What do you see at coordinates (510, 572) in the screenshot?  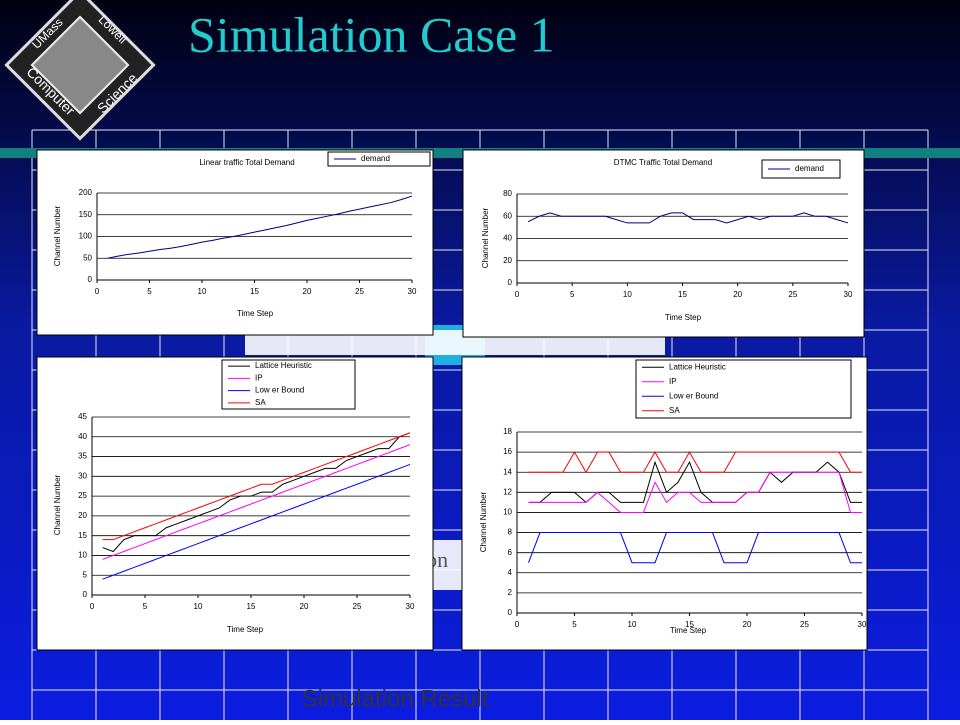 I see `y-tick-label: 4` at bounding box center [510, 572].